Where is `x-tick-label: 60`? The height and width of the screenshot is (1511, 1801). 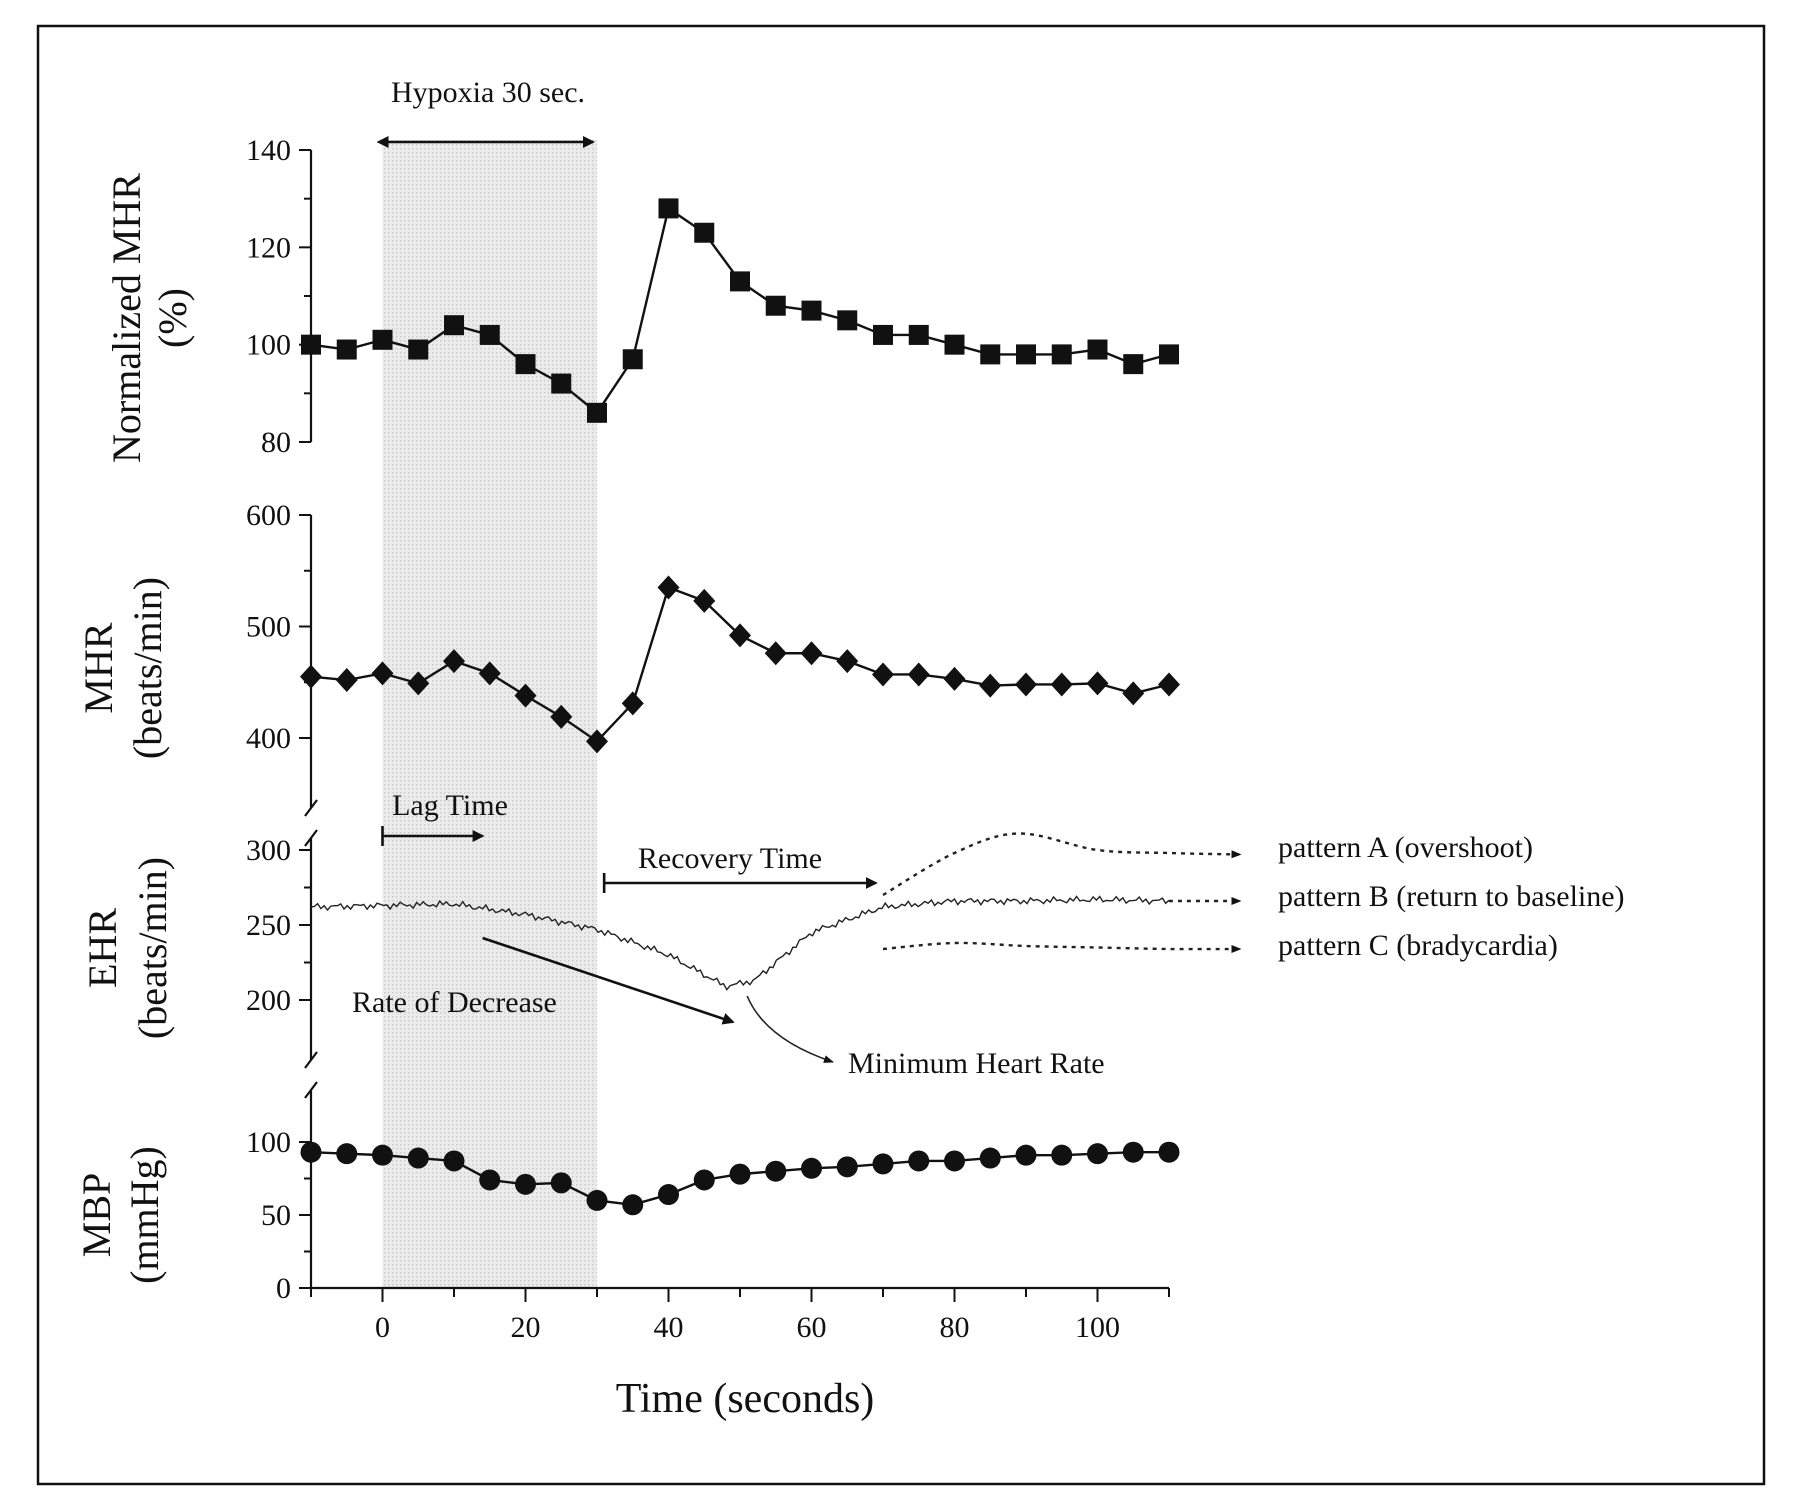 x-tick-label: 60 is located at coordinates (812, 1327).